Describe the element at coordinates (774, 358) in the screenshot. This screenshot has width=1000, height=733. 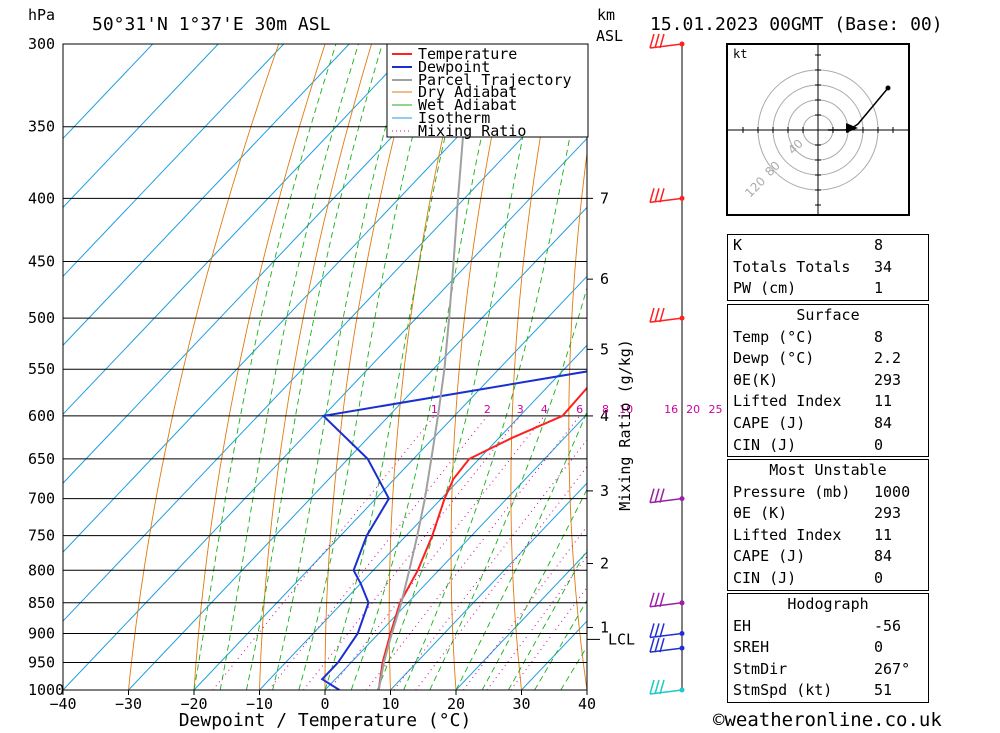
I see `surface-dewp-label: Dewp (°C)` at that location.